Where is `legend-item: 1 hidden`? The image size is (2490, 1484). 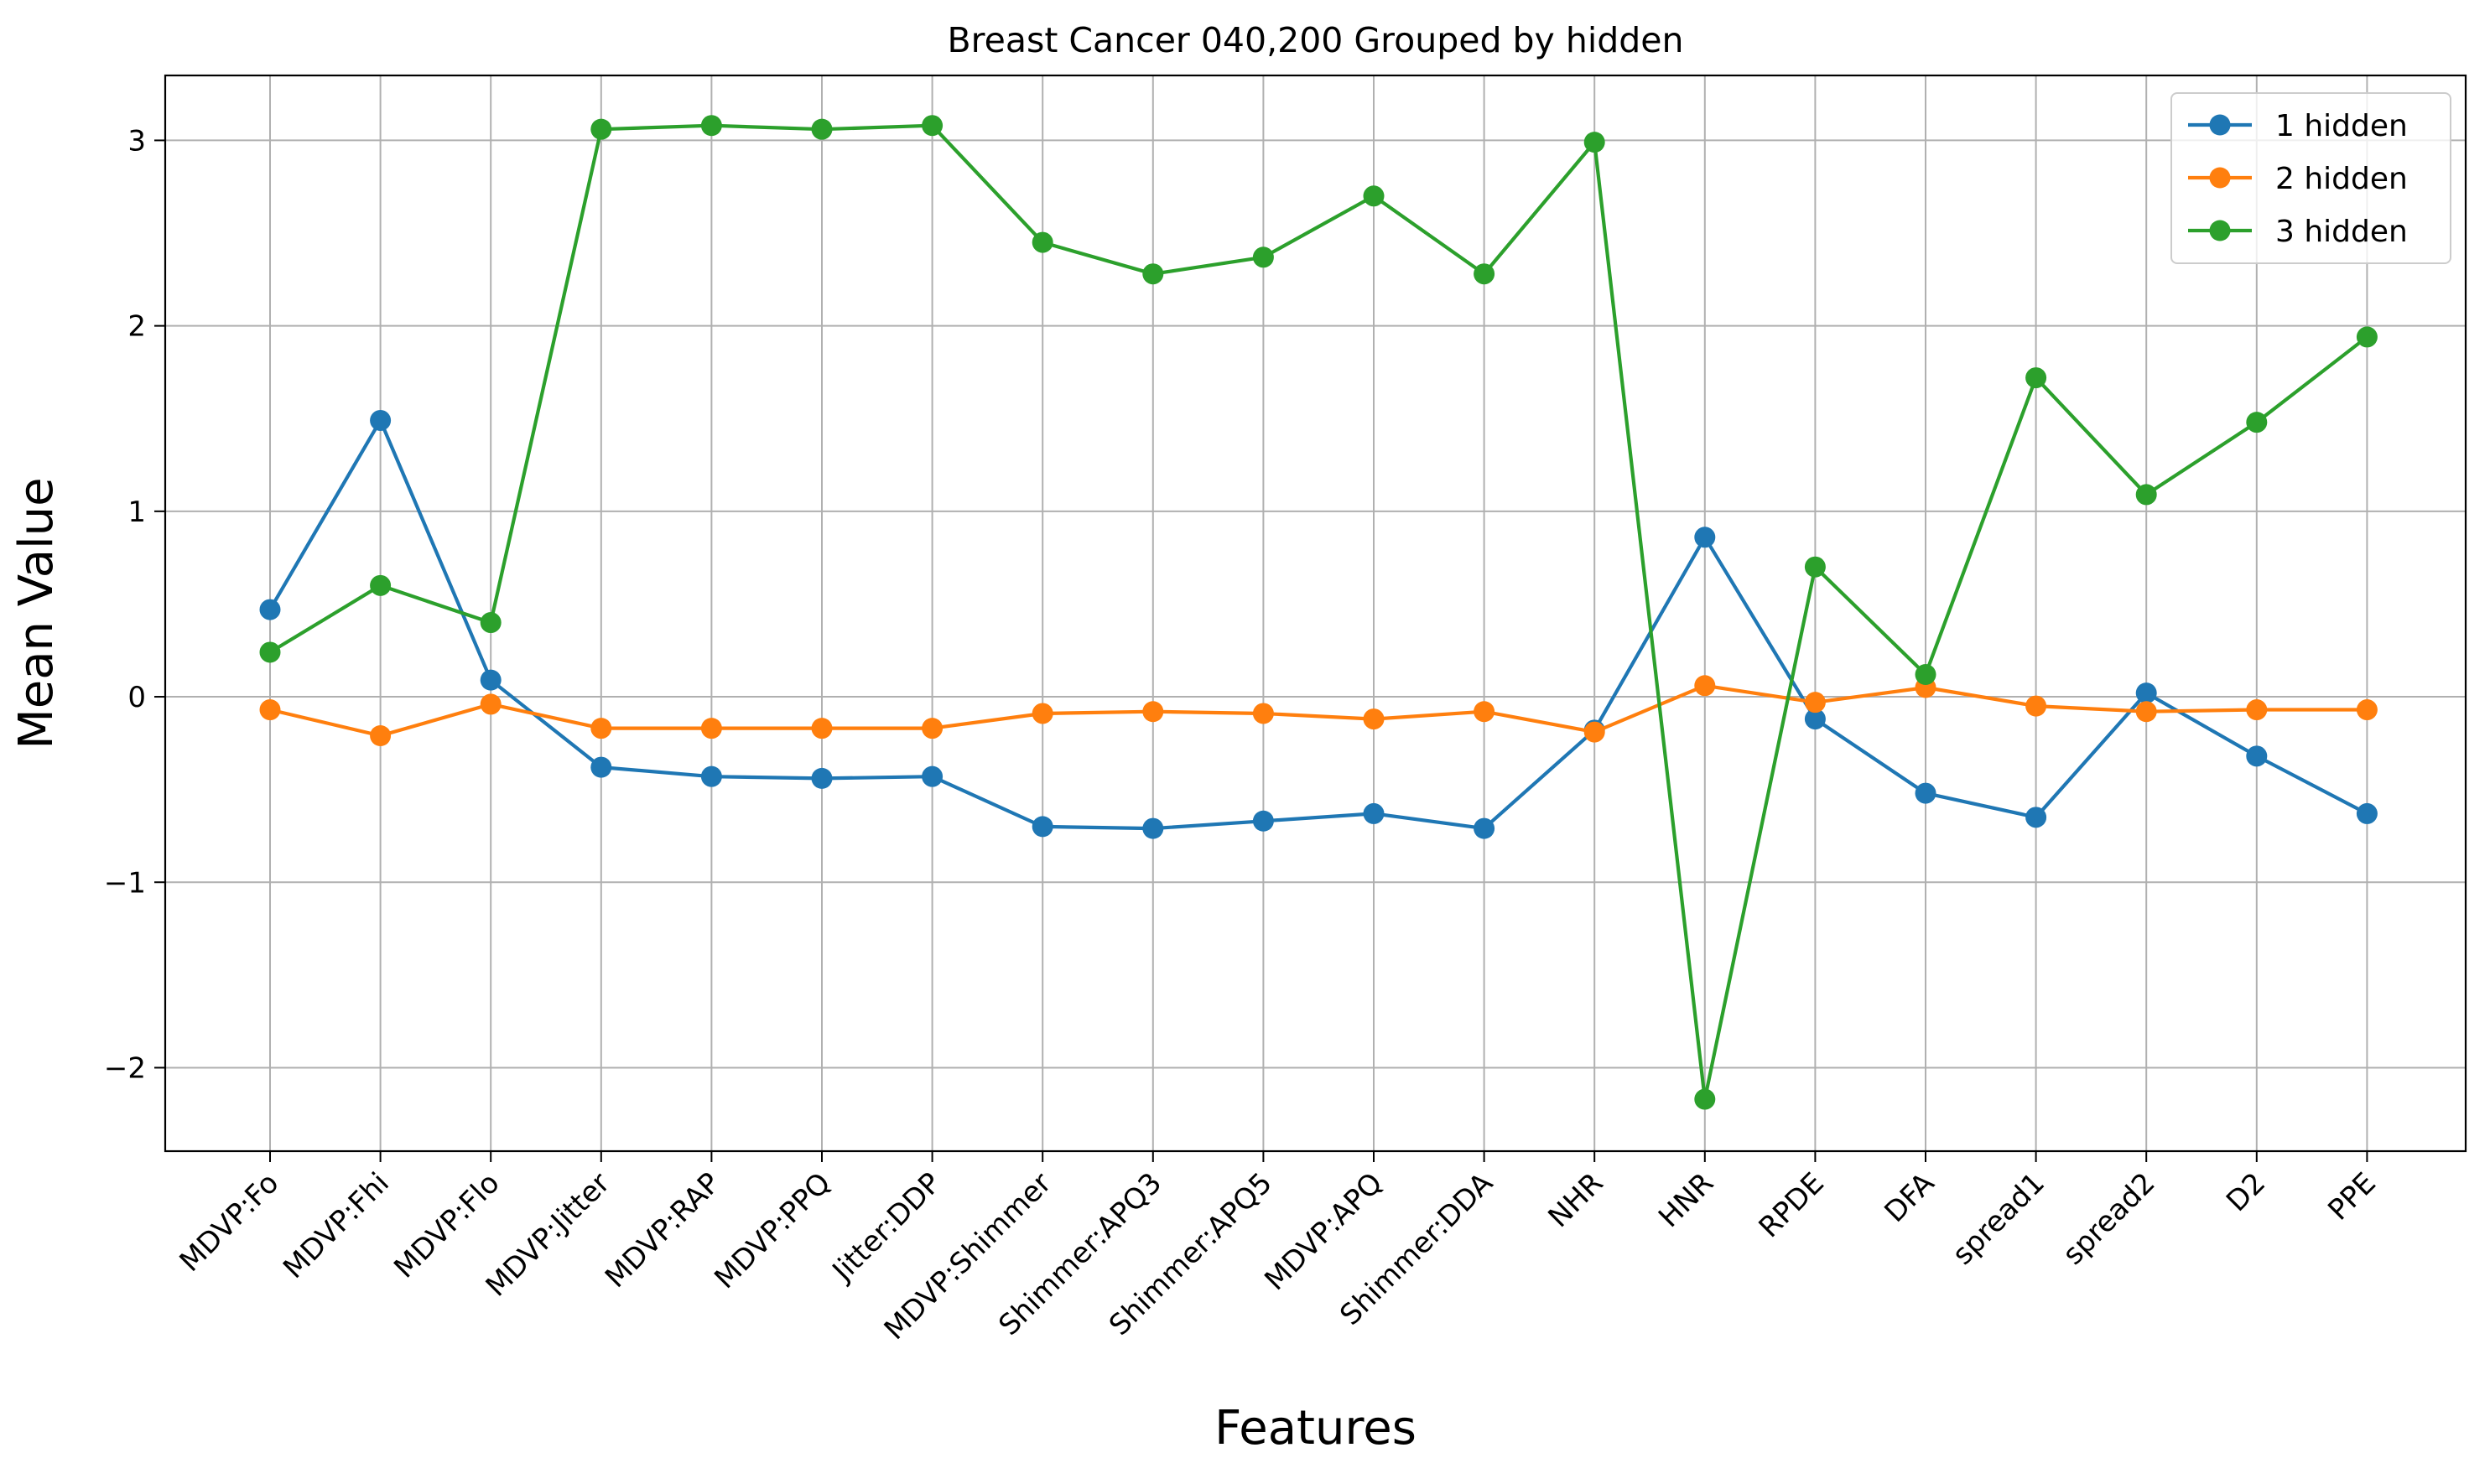 legend-item: 1 hidden is located at coordinates (2298, 126).